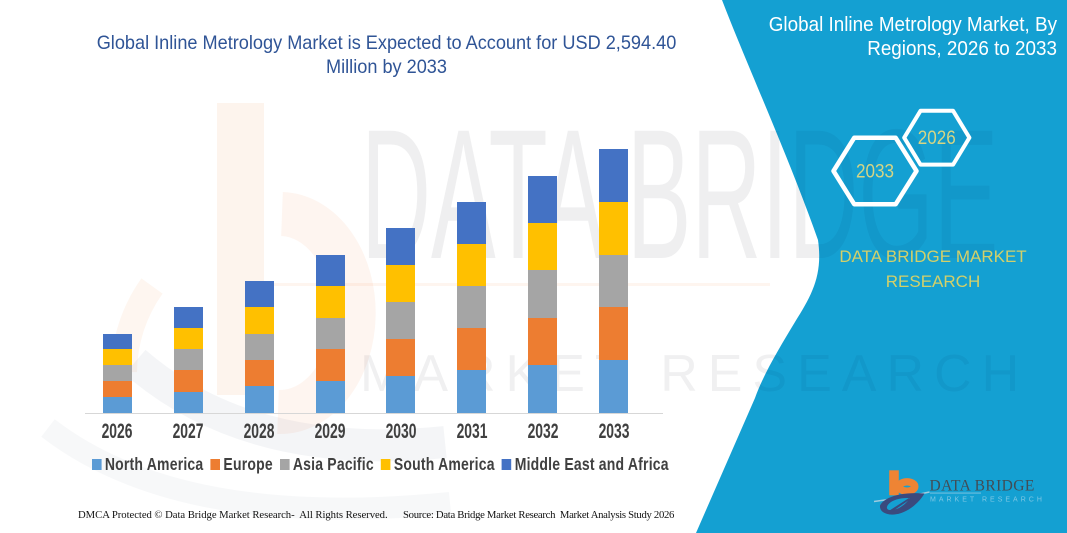 This screenshot has width=1067, height=533. What do you see at coordinates (875, 172) in the screenshot?
I see `svg-text: 2033` at bounding box center [875, 172].